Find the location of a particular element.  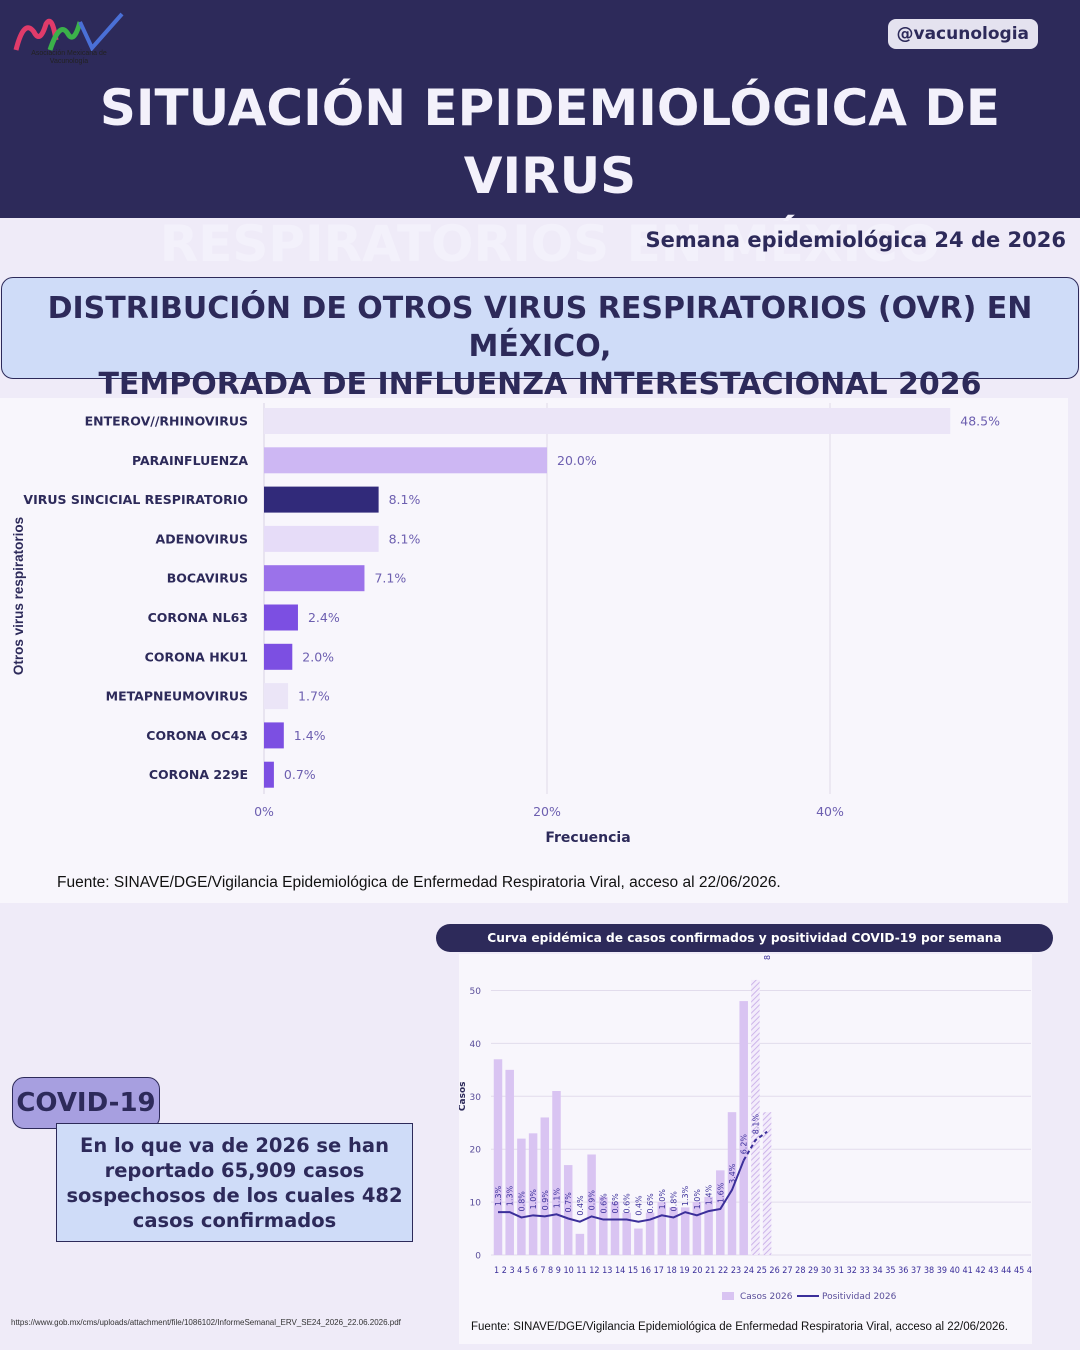

ovr-category-label: ADENOVIRUS is located at coordinates (202, 538).